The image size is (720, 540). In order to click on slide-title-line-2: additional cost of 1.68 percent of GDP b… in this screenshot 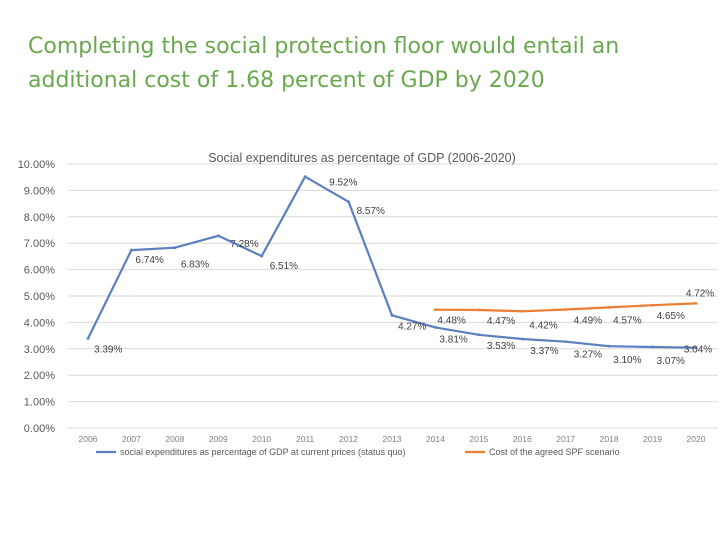, I will do `click(286, 80)`.